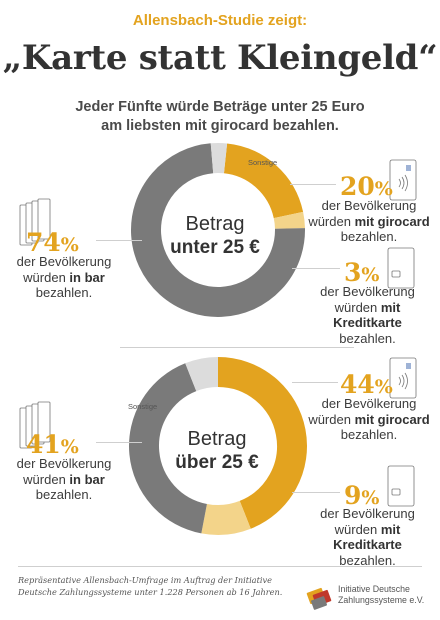 The image size is (440, 620). What do you see at coordinates (362, 495) in the screenshot?
I see `pct-kreditkarte: 9%` at bounding box center [362, 495].